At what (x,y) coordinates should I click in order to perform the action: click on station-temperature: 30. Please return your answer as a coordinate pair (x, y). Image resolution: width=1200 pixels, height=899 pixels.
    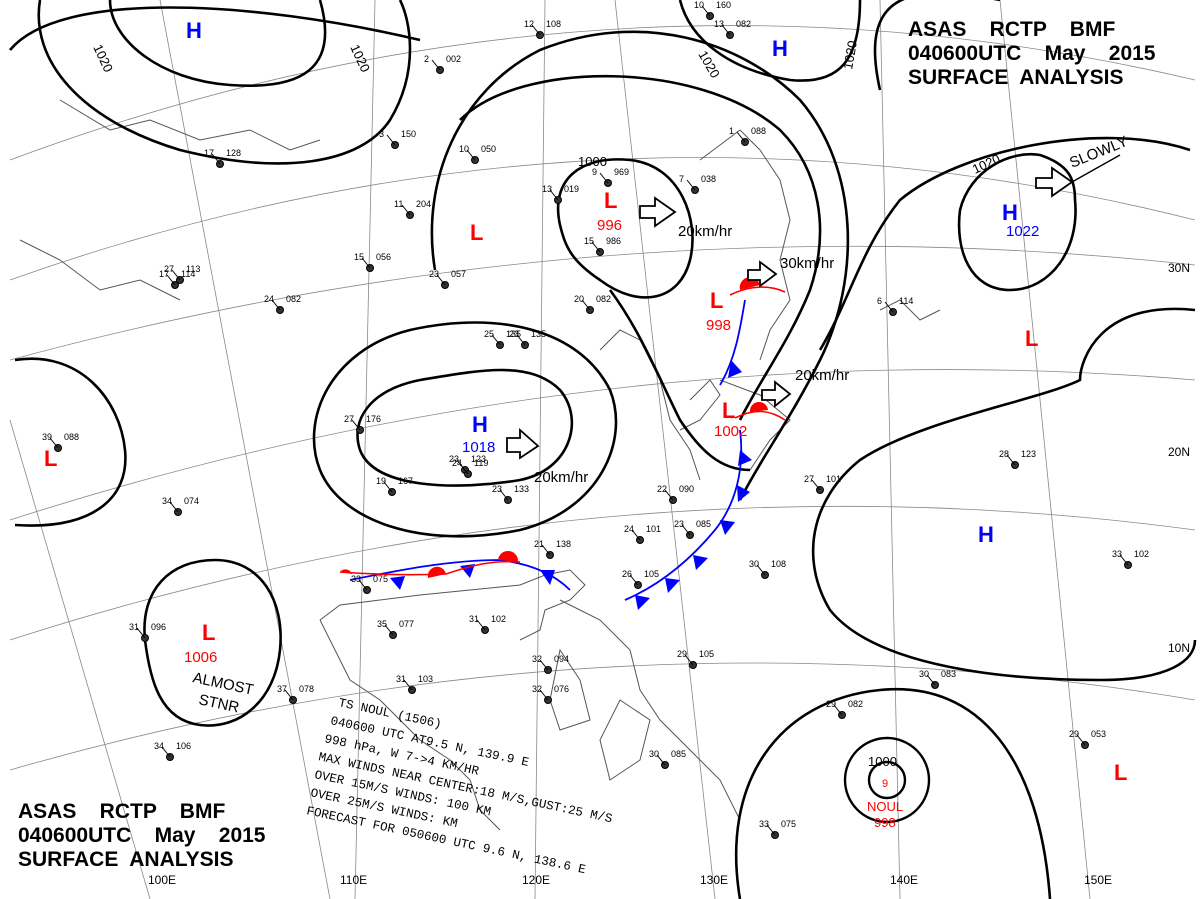
    Looking at the image, I should click on (924, 674).